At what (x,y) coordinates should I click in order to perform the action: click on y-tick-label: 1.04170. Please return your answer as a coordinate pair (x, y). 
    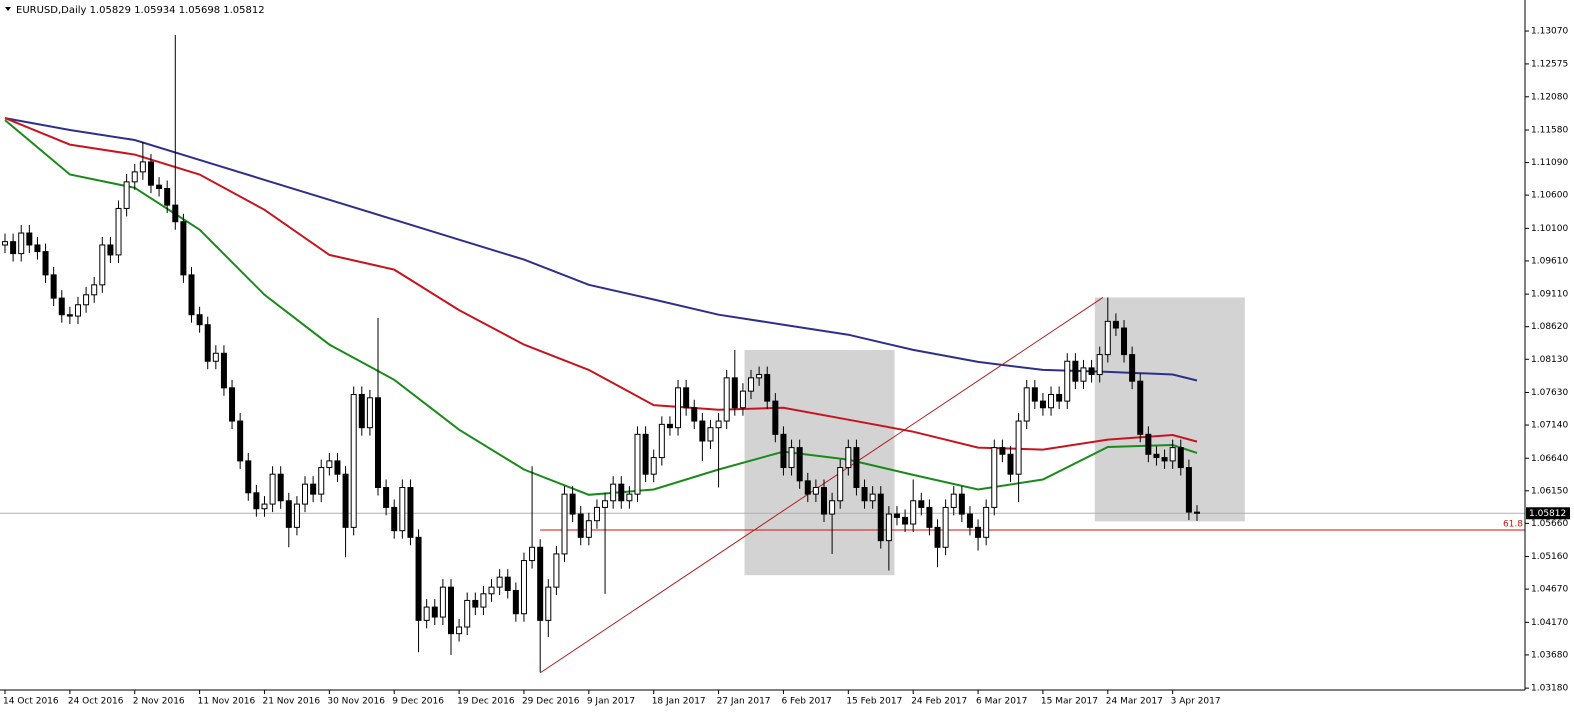
    Looking at the image, I should click on (1549, 623).